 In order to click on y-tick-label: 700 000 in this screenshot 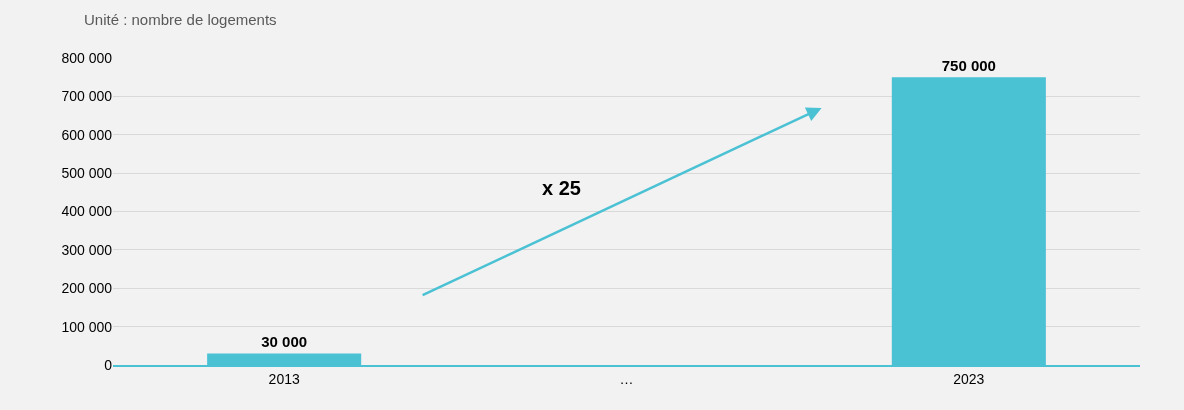, I will do `click(87, 96)`.